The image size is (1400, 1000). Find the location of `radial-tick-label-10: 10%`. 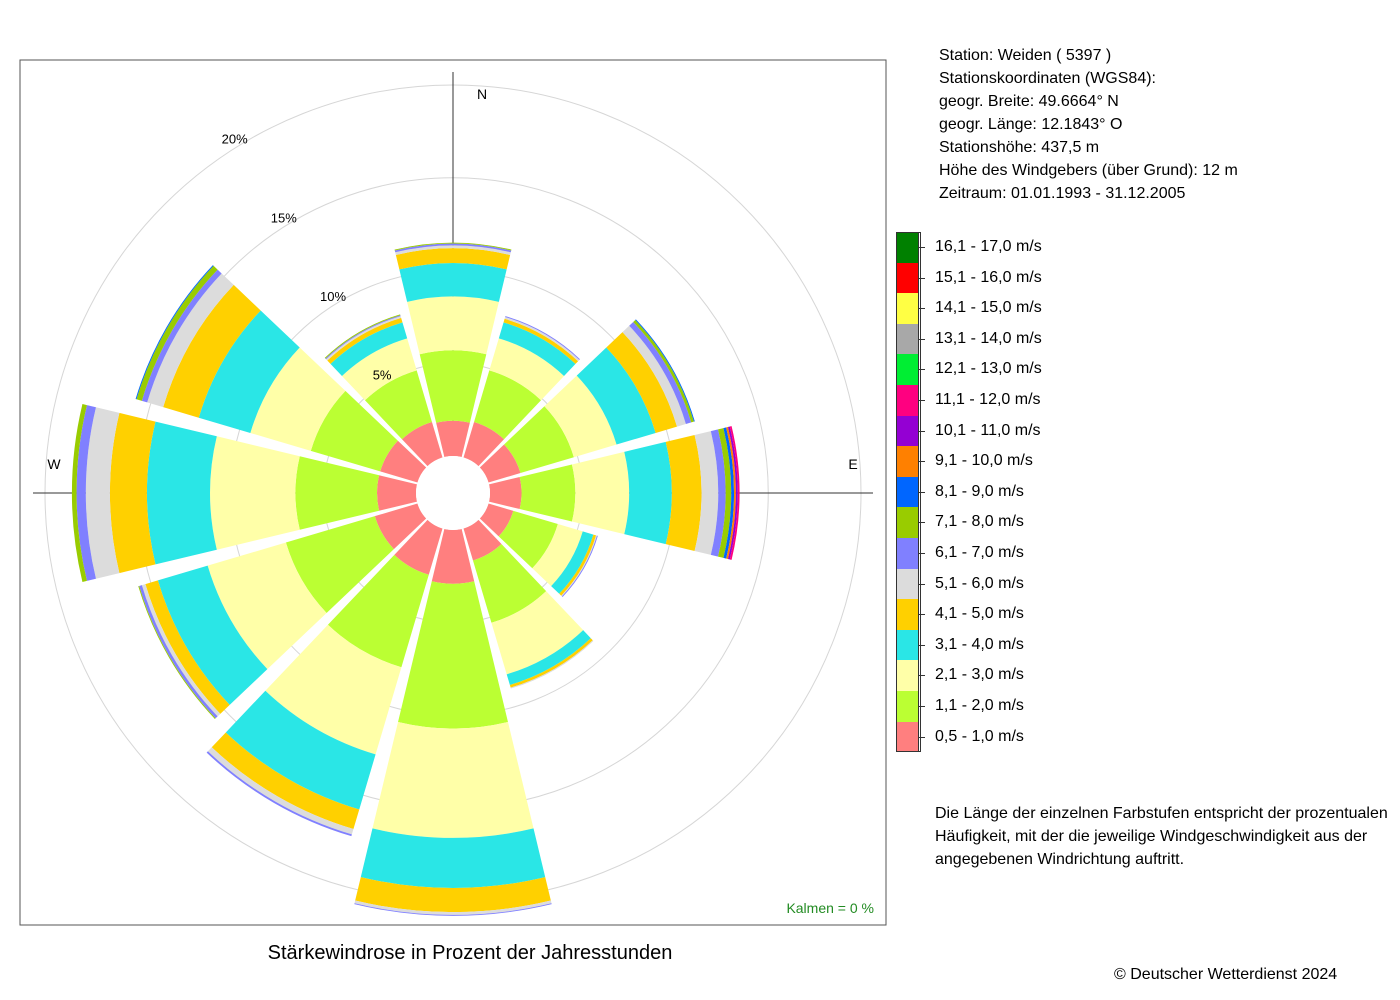

radial-tick-label-10: 10% is located at coordinates (333, 296).